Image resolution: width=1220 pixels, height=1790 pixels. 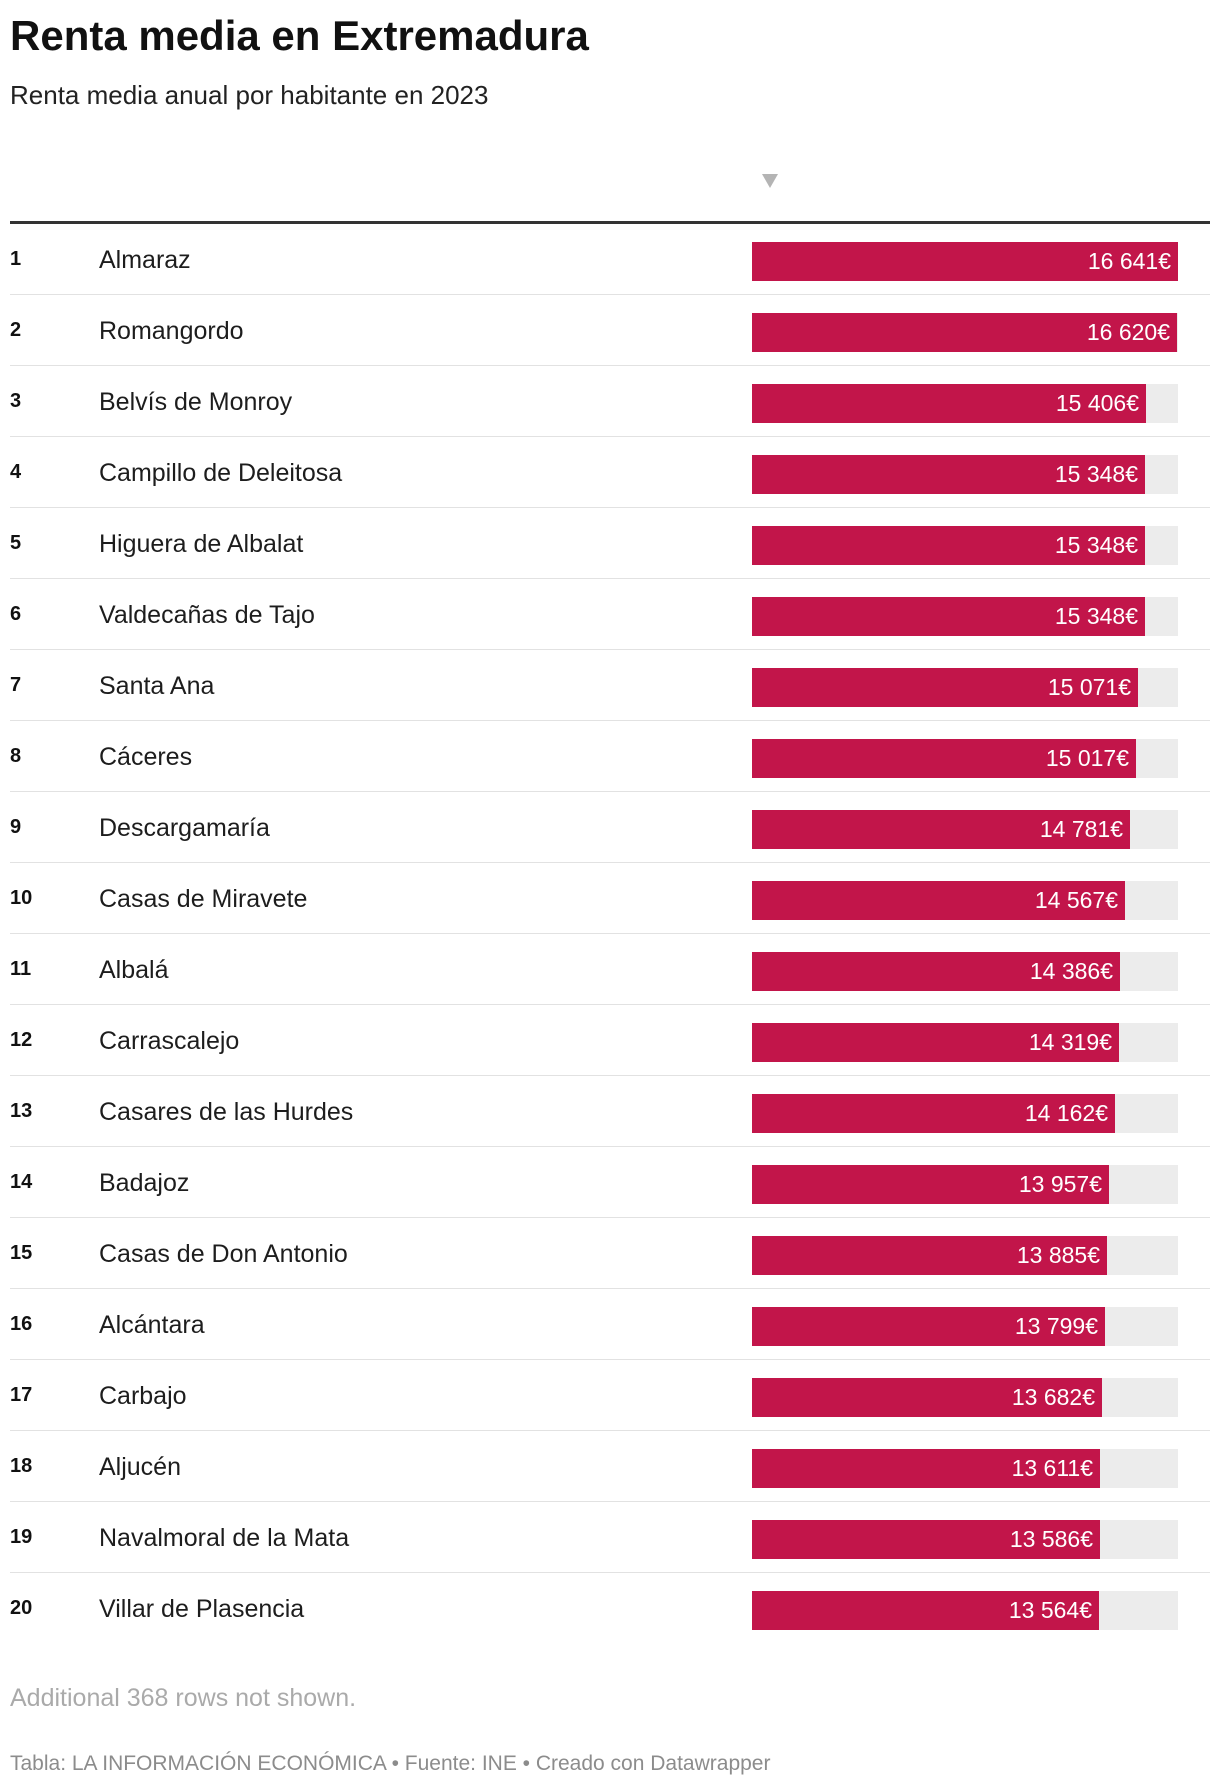 I want to click on table-row: 4 Campillo de Deleitosa 15 348€, so click(x=610, y=472).